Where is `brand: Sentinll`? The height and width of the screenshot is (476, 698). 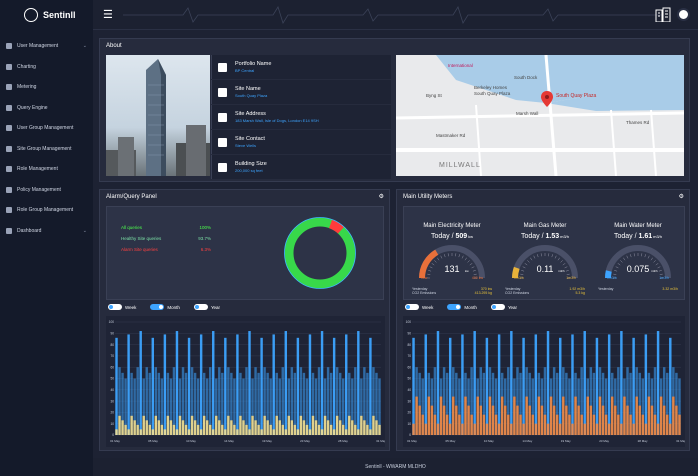
brand: Sentinll is located at coordinates (46, 15).